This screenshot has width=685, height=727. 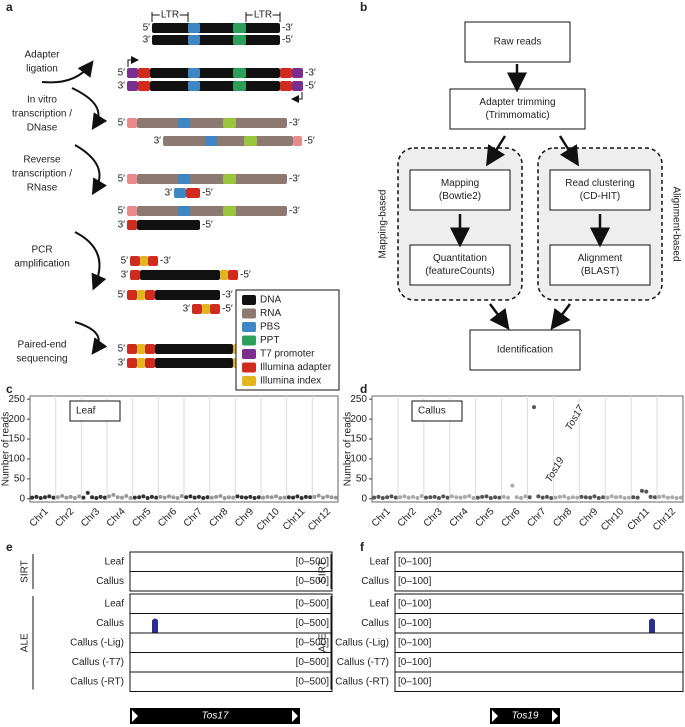 I want to click on ltr-bracket, so click(x=263, y=17).